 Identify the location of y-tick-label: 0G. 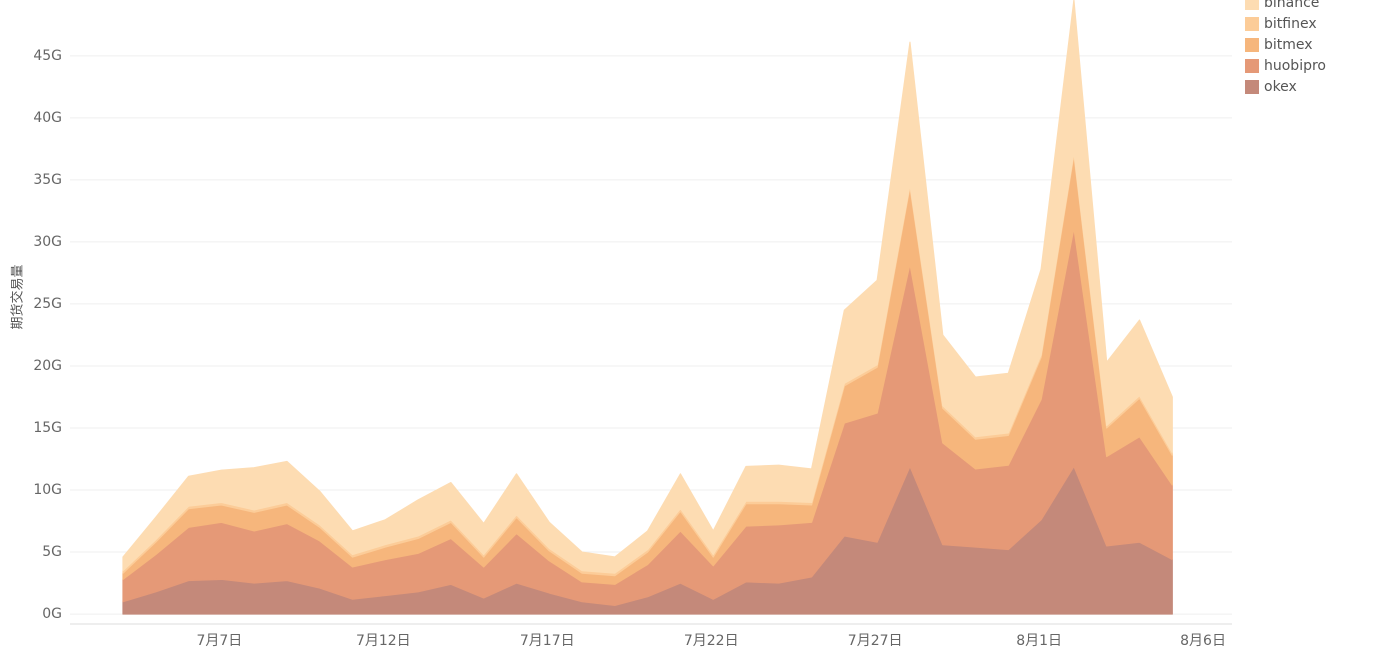
(52, 614).